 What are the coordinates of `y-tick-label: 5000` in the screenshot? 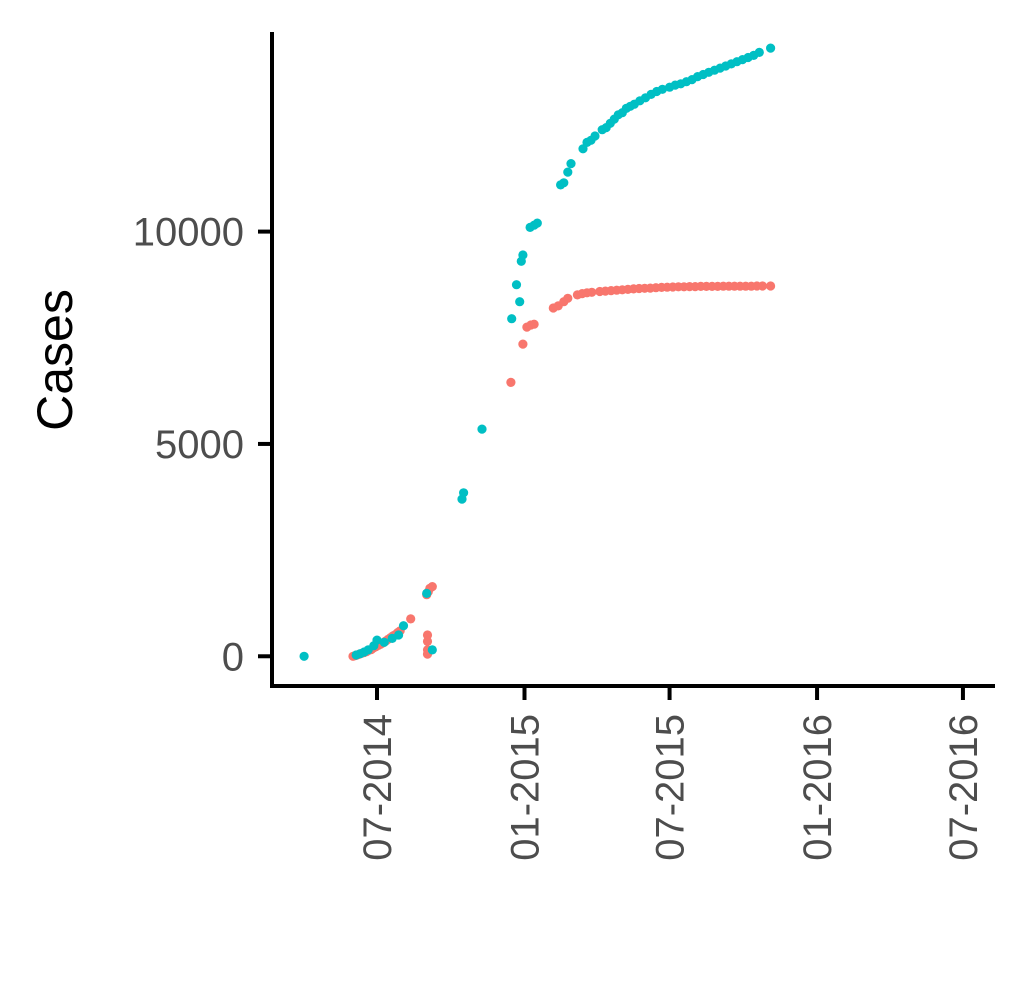 It's located at (199, 445).